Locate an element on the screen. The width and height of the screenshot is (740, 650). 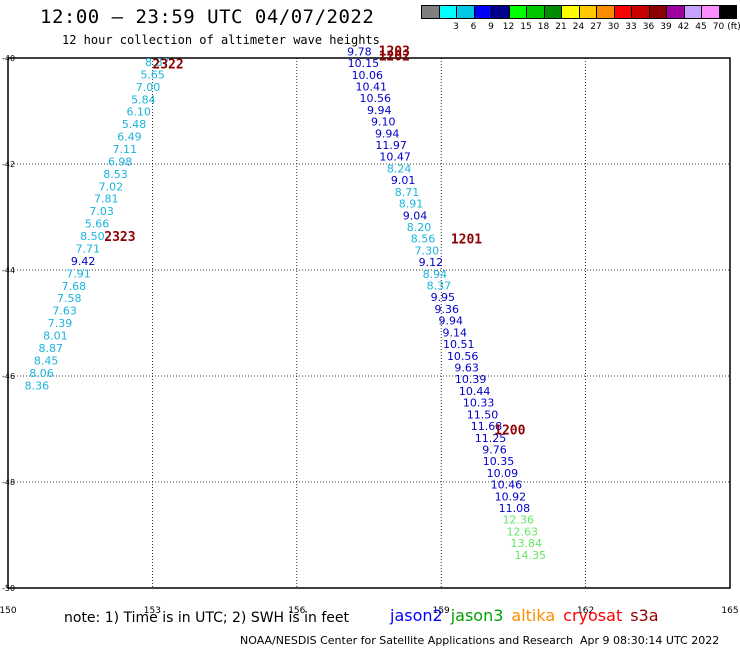
wave-height-label: 7.71 is located at coordinates (88, 248).